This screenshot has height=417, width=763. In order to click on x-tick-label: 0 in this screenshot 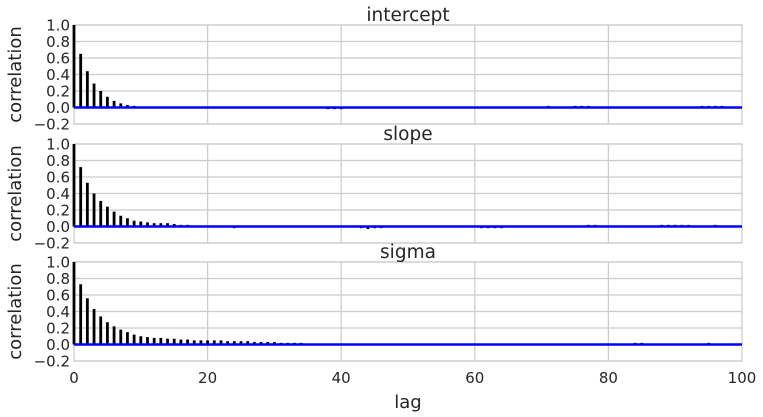, I will do `click(74, 378)`.